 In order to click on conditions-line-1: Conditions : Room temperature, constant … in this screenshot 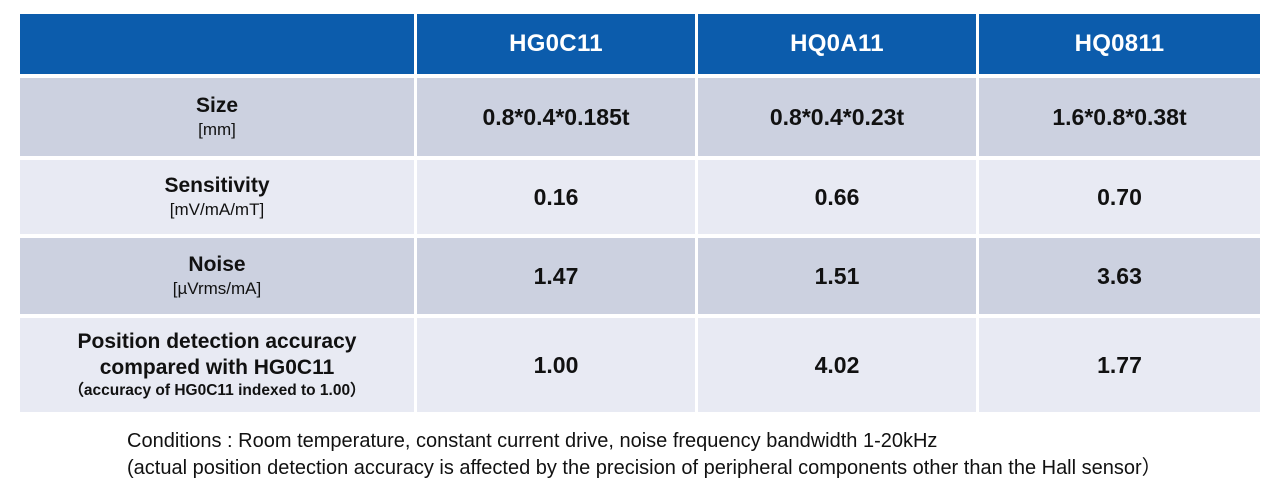, I will do `click(532, 441)`.